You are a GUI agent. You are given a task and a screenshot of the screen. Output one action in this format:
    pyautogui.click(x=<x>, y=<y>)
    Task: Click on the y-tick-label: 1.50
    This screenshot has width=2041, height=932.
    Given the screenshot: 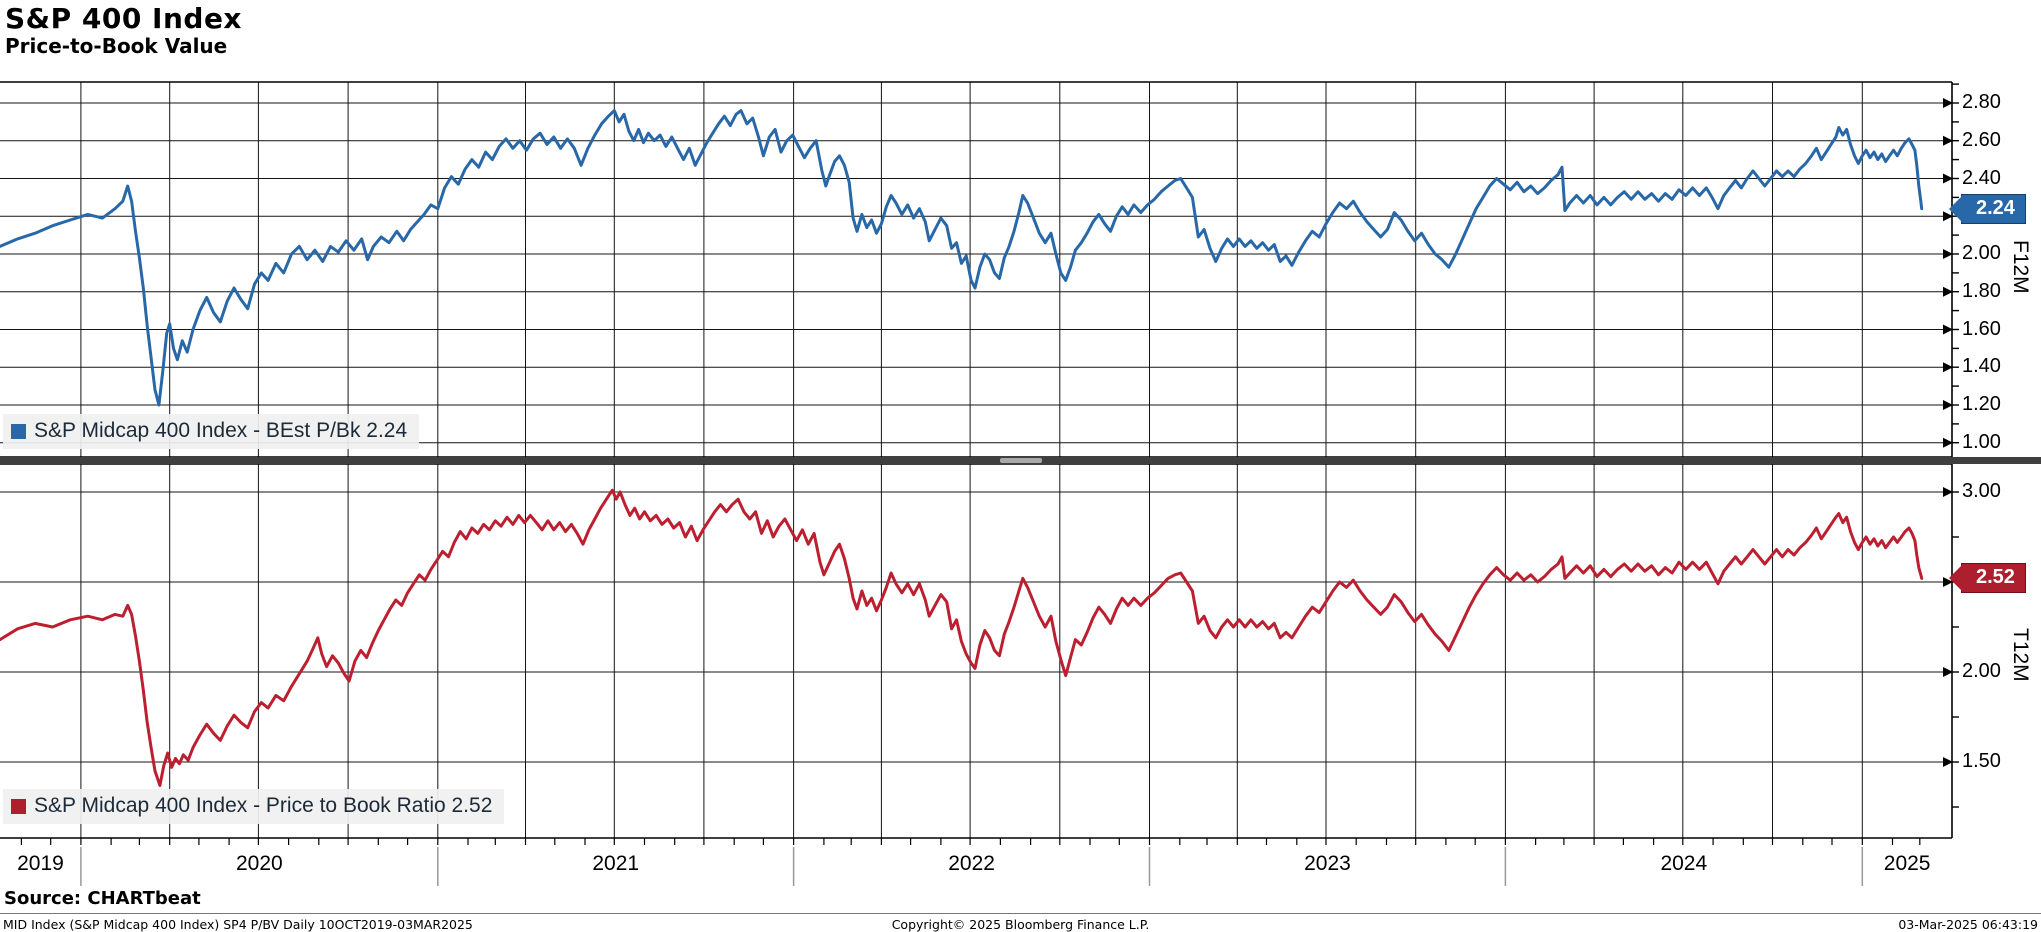 What is the action you would take?
    pyautogui.click(x=1981, y=761)
    